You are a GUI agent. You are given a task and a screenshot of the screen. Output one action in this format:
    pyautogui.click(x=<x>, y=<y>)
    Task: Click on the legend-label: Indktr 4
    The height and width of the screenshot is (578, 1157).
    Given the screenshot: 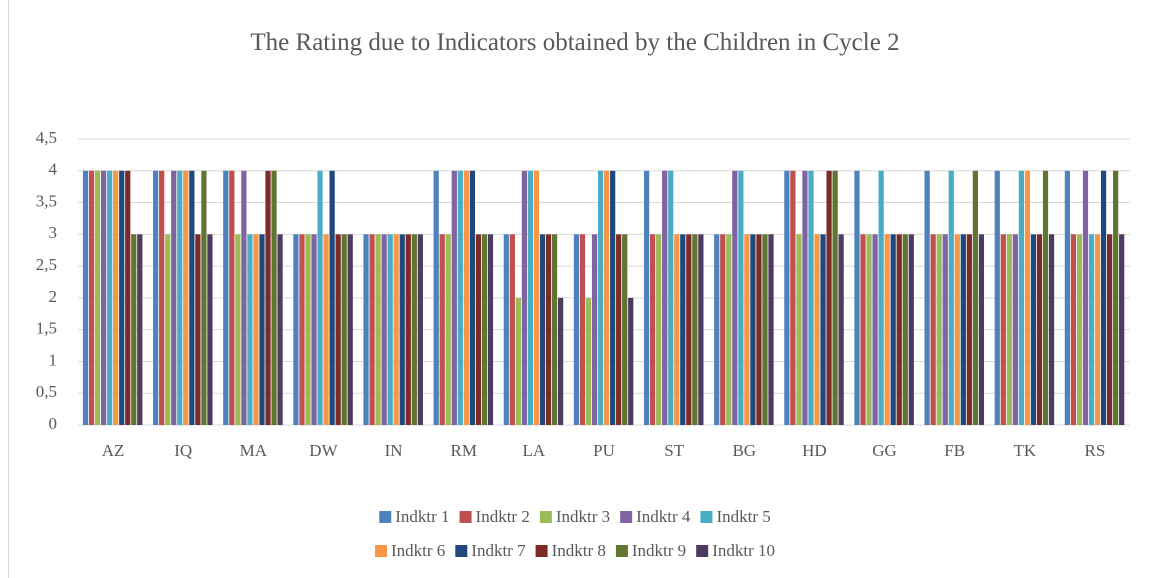 What is the action you would take?
    pyautogui.click(x=663, y=516)
    